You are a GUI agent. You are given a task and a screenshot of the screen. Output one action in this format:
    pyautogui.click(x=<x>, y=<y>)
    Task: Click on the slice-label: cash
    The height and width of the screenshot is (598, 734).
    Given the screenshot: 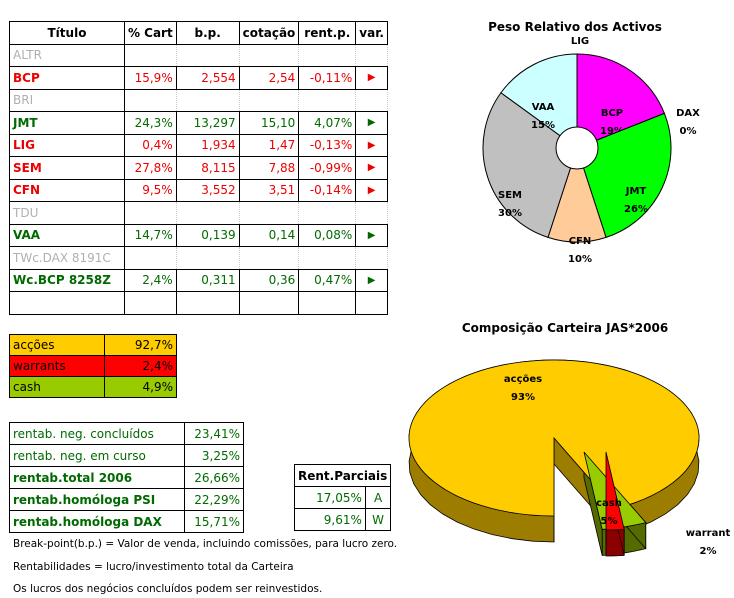 What is the action you would take?
    pyautogui.click(x=609, y=503)
    